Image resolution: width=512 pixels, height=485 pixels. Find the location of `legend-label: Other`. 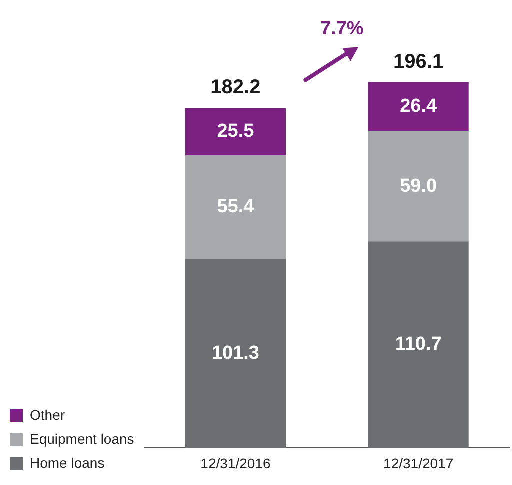

legend-label: Other is located at coordinates (48, 414).